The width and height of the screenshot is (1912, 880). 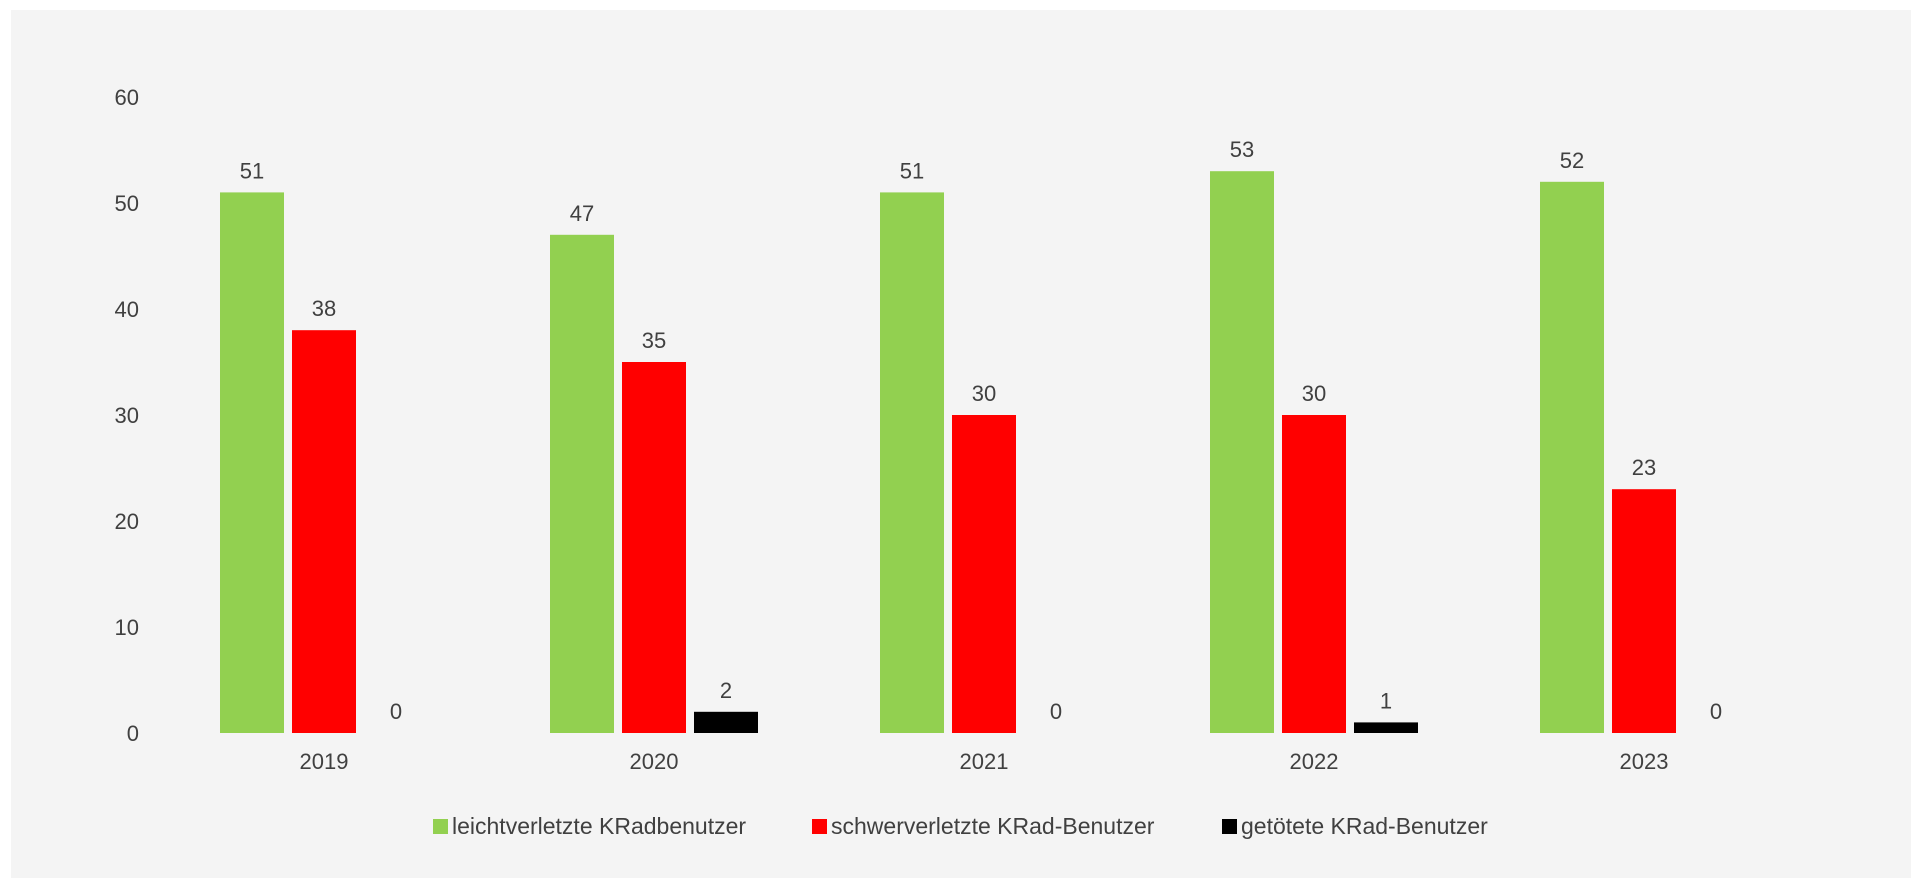 I want to click on y-tick-label: 0, so click(x=133, y=733).